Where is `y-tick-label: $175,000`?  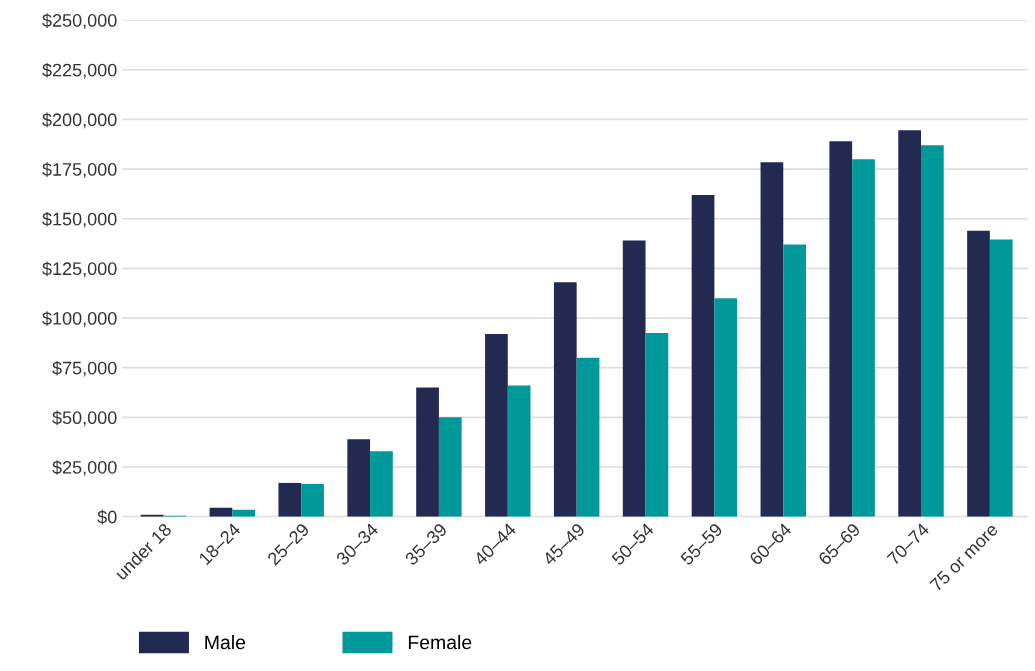 y-tick-label: $175,000 is located at coordinates (79, 170).